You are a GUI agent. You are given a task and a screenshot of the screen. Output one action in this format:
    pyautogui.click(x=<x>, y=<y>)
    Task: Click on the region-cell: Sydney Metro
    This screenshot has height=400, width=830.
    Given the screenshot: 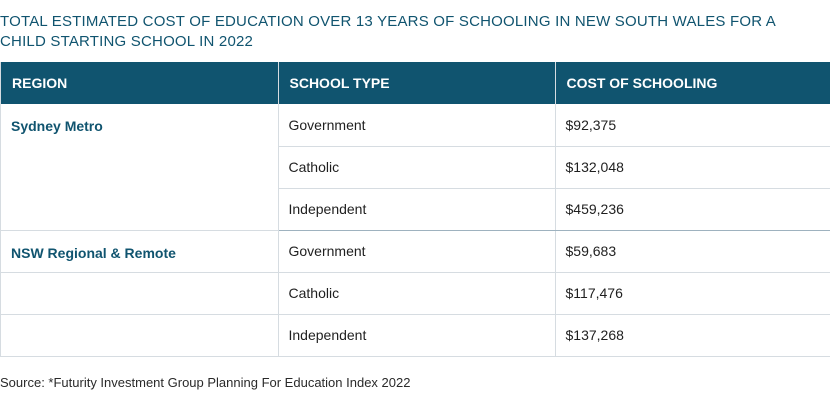 What is the action you would take?
    pyautogui.click(x=139, y=167)
    